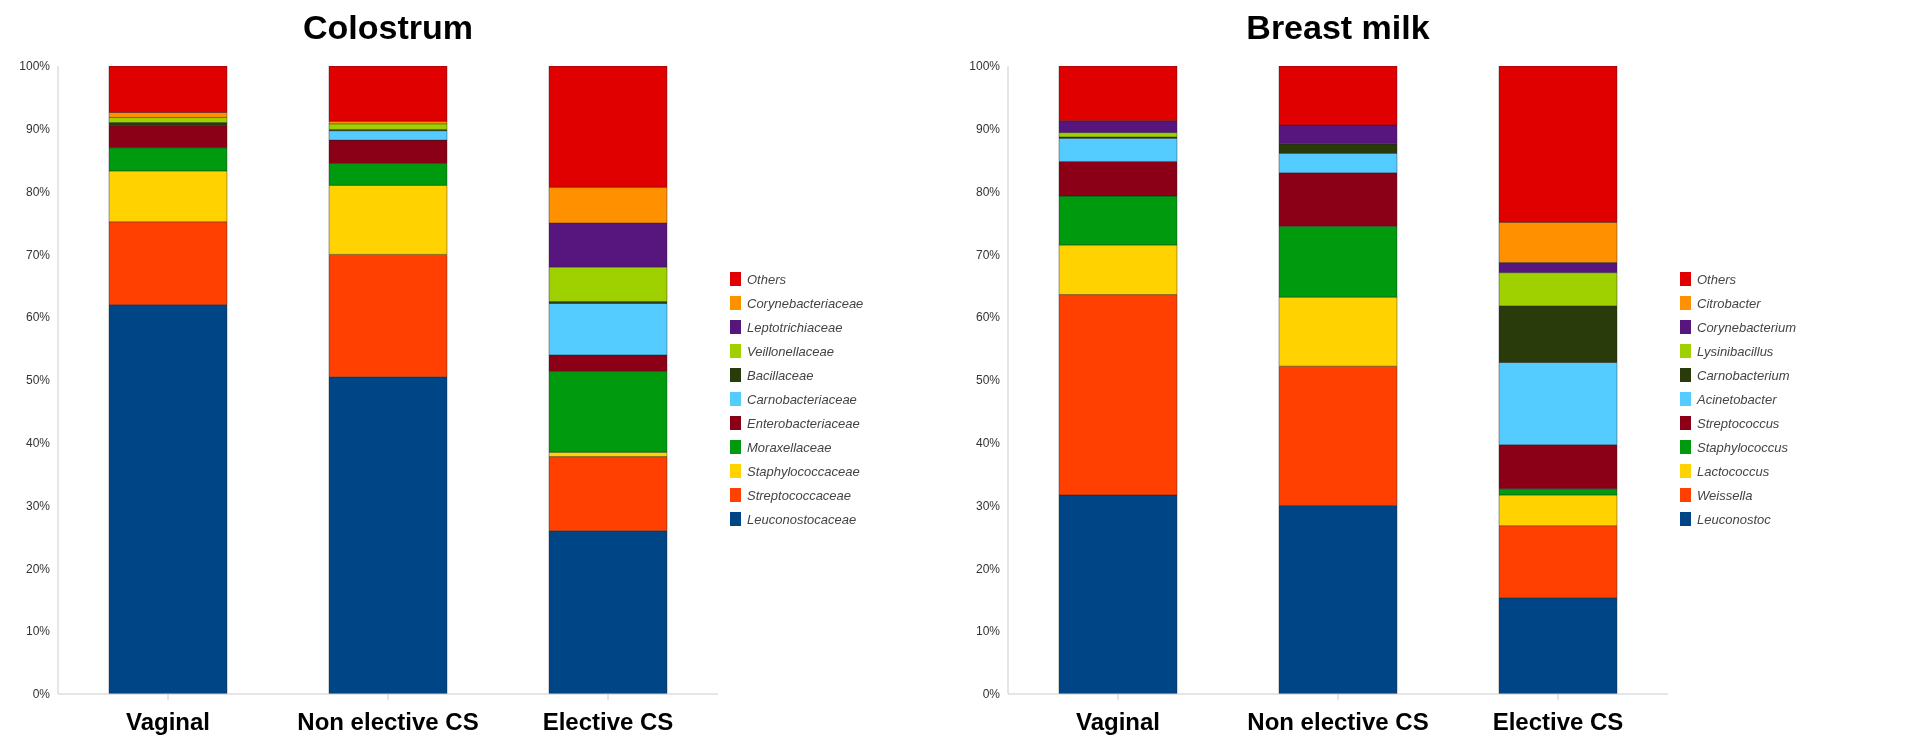 The height and width of the screenshot is (747, 1923). What do you see at coordinates (1729, 303) in the screenshot?
I see `legend-label: Citrobacter` at bounding box center [1729, 303].